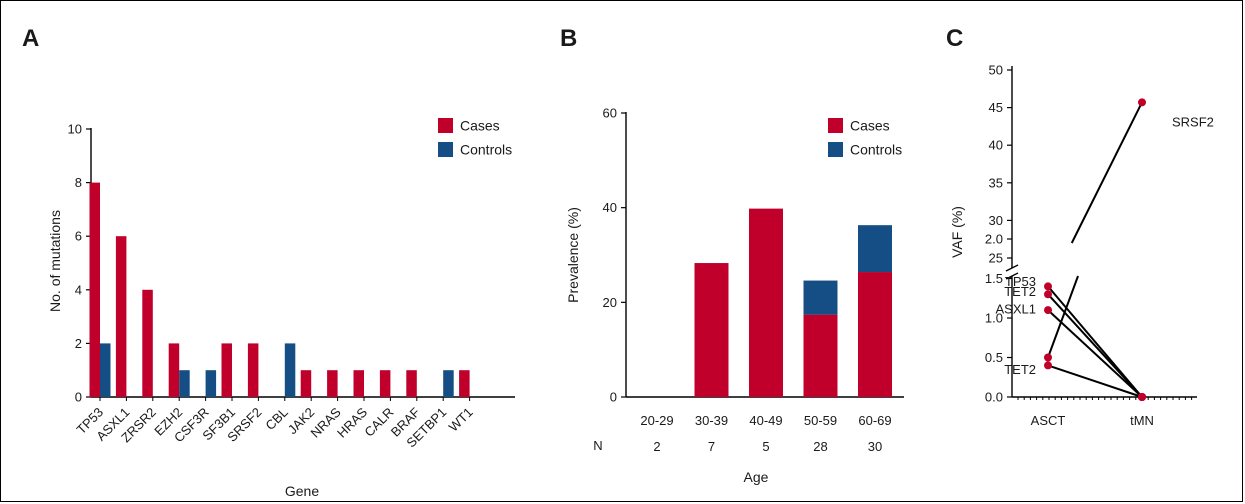  What do you see at coordinates (597, 445) in the screenshot?
I see `n-row-label: N` at bounding box center [597, 445].